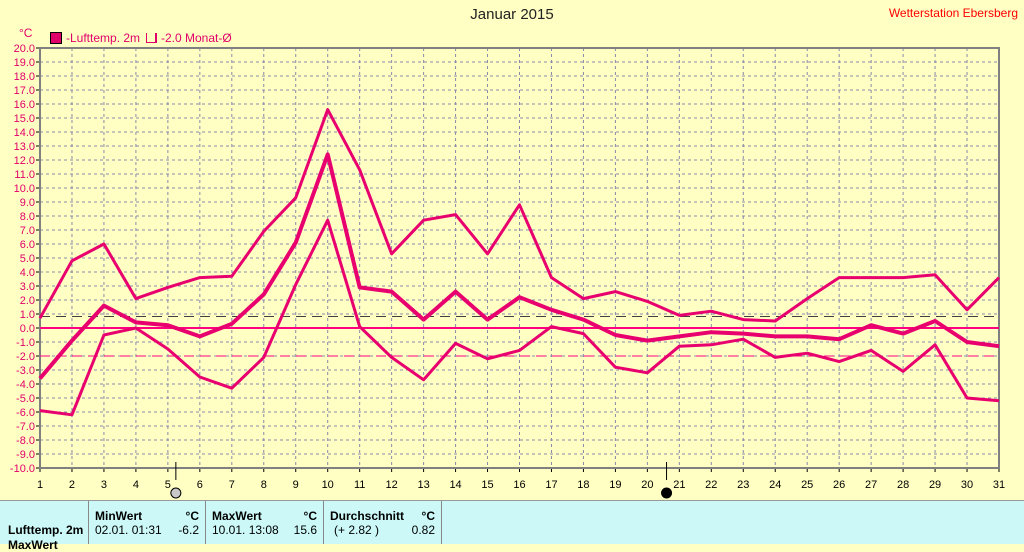 Image resolution: width=1024 pixels, height=552 pixels. What do you see at coordinates (935, 485) in the screenshot?
I see `x-tick-label: 29` at bounding box center [935, 485].